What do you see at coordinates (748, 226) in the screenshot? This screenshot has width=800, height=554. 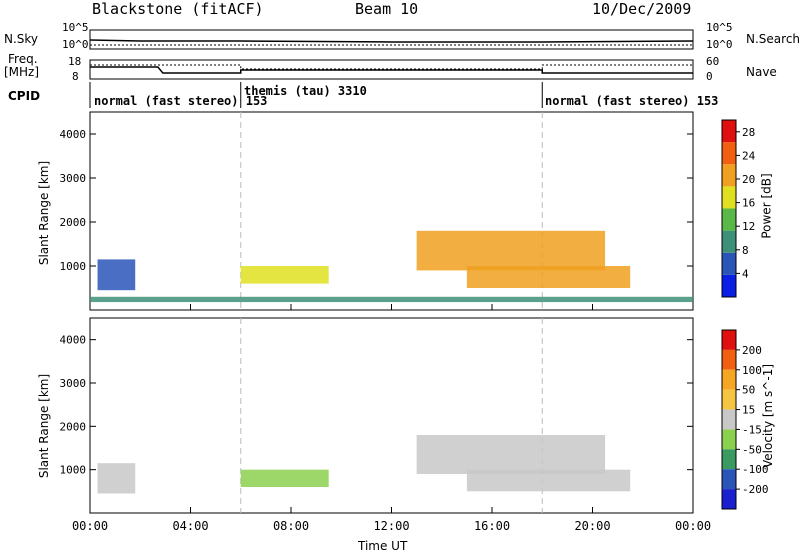 I see `power-colorbar-tick-label: 12` at bounding box center [748, 226].